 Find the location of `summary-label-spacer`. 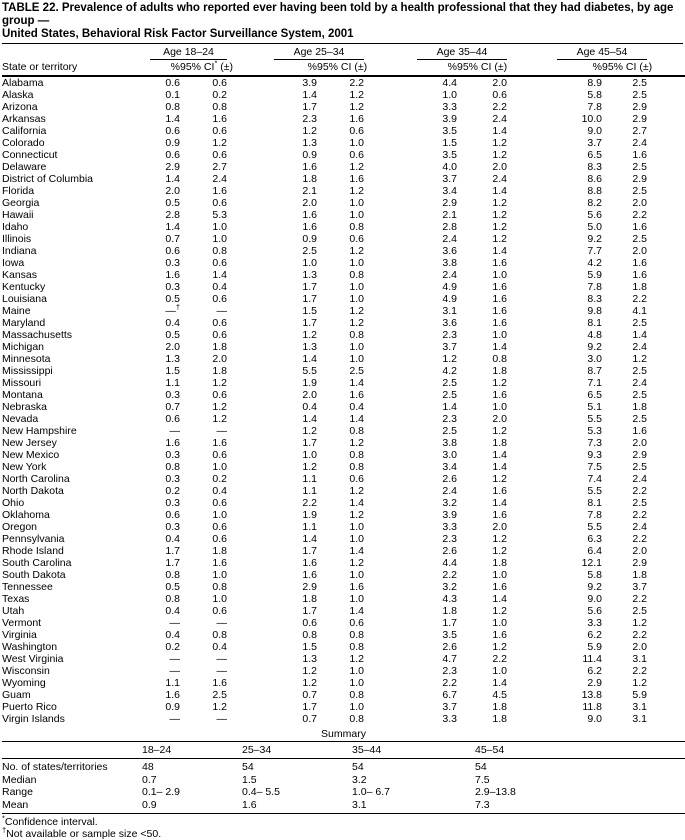

summary-label-spacer is located at coordinates (72, 750).